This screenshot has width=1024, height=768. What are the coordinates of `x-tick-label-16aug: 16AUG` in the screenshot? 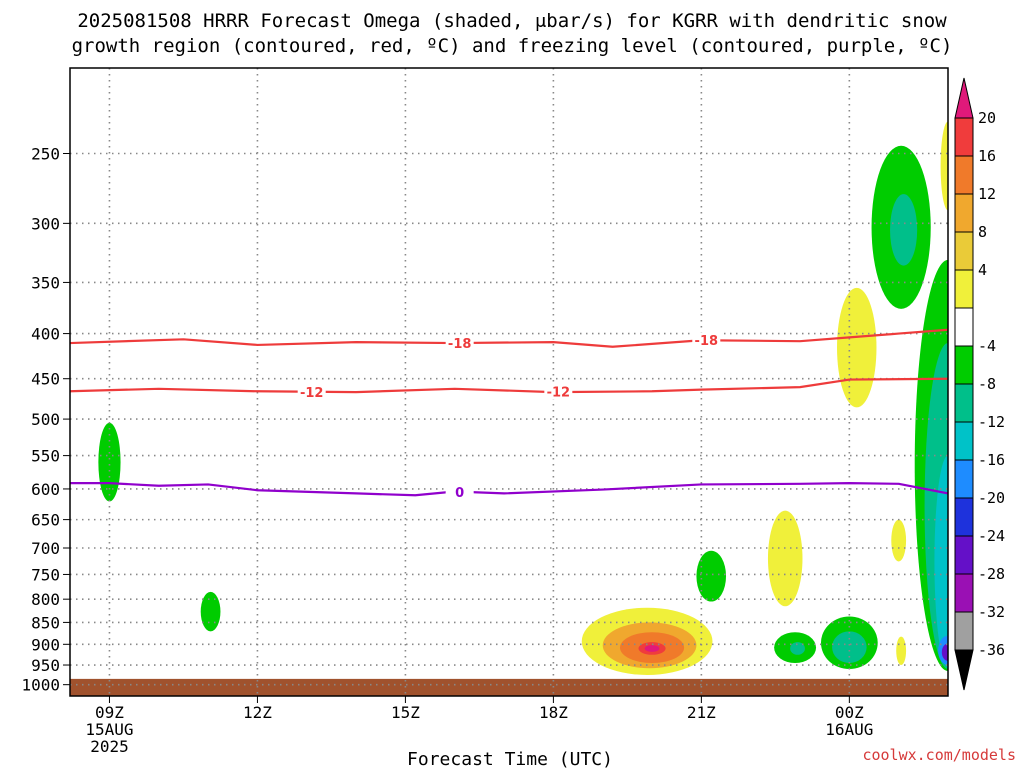 It's located at (849, 729).